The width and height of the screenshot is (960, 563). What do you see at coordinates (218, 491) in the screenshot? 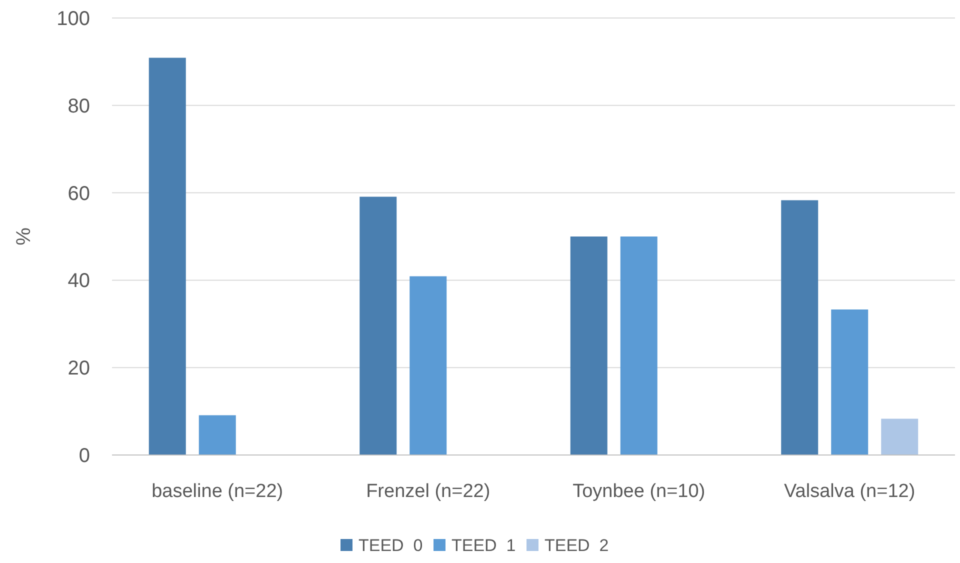
I see `x-tick-label: baseline (n=22)` at bounding box center [218, 491].